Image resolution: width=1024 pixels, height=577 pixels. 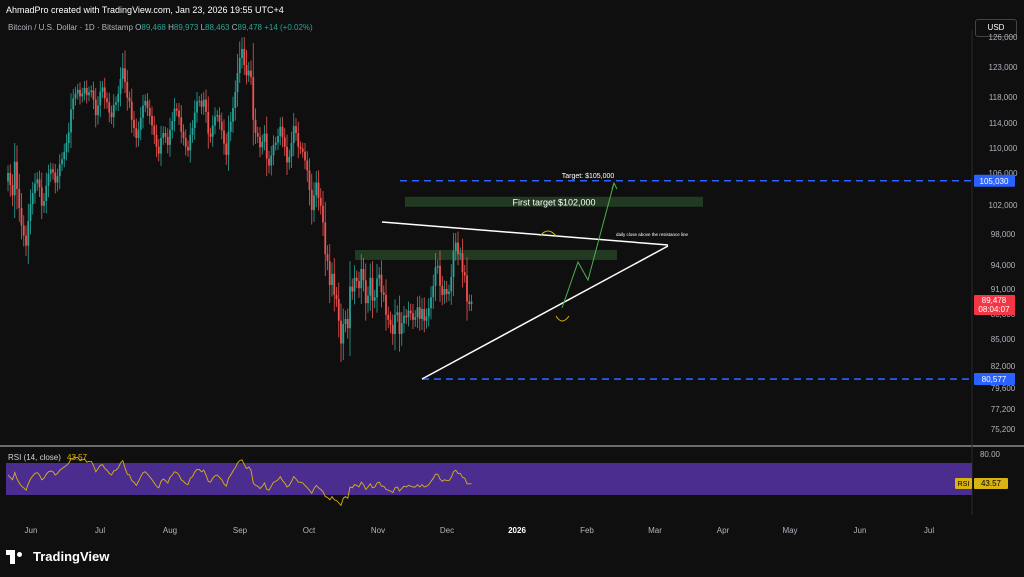 What do you see at coordinates (71, 556) in the screenshot?
I see `brand-name: TradingView` at bounding box center [71, 556].